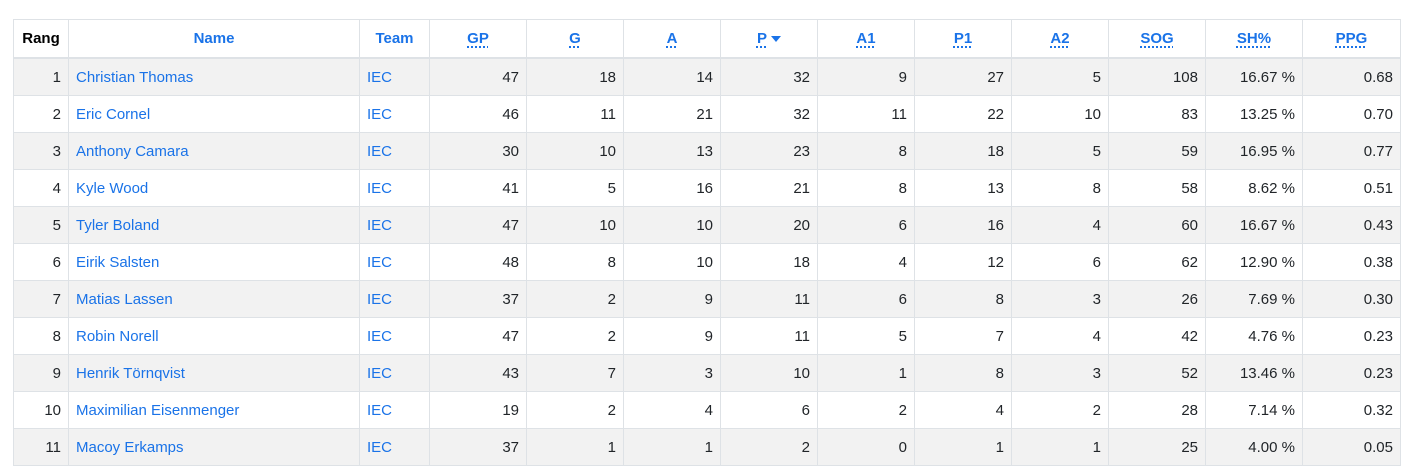 This screenshot has width=1404, height=467. Describe the element at coordinates (1351, 262) in the screenshot. I see `cell-ppg: 0.38` at that location.